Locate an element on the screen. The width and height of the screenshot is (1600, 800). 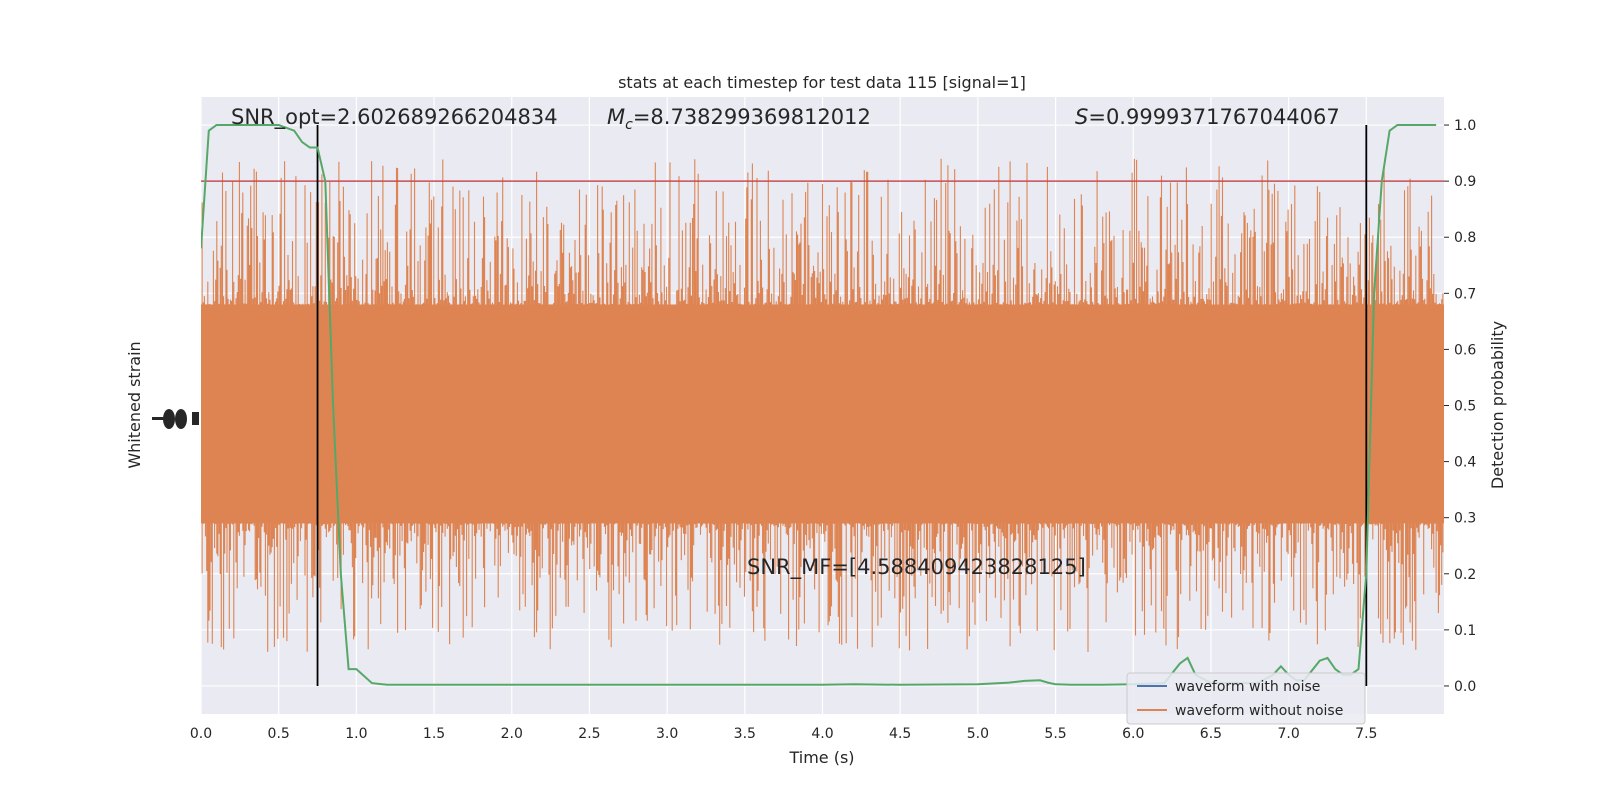
x-tick-label: 5.0 is located at coordinates (978, 734).